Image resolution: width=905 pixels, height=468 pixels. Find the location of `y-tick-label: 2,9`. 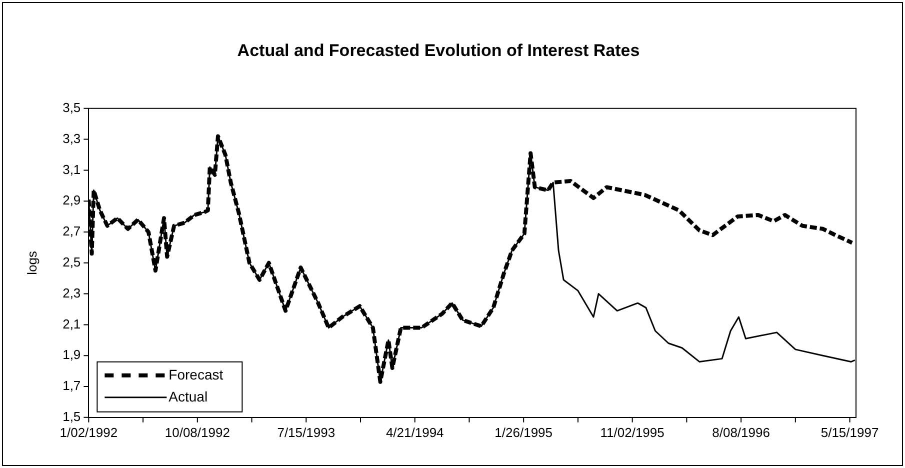

y-tick-label: 2,9 is located at coordinates (71, 200).